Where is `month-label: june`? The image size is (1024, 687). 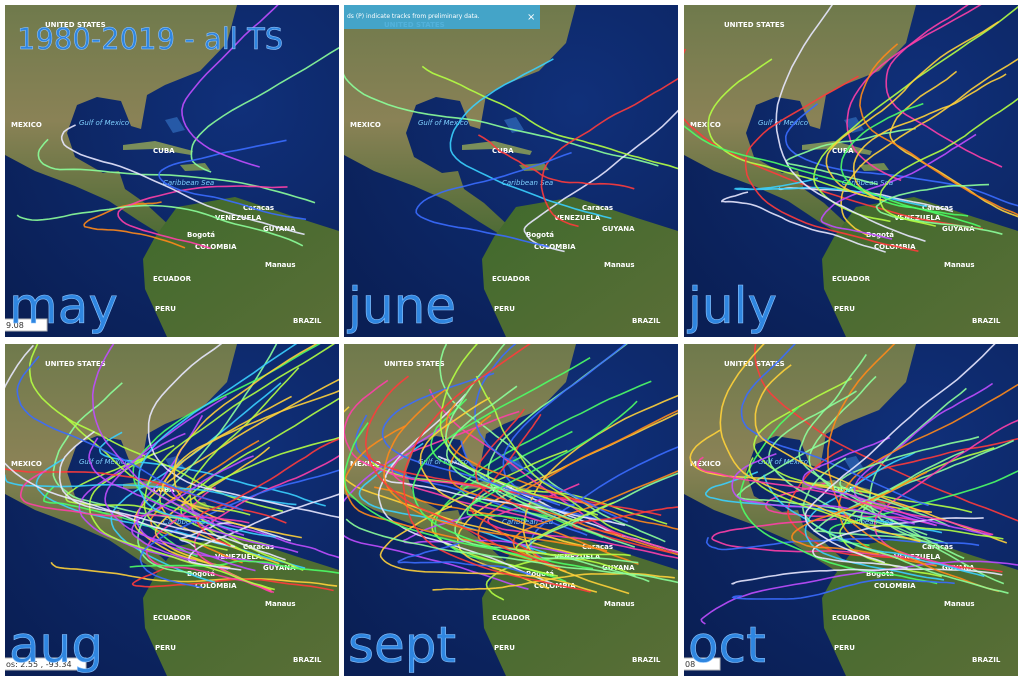
month-label: june is located at coordinates (401, 306).